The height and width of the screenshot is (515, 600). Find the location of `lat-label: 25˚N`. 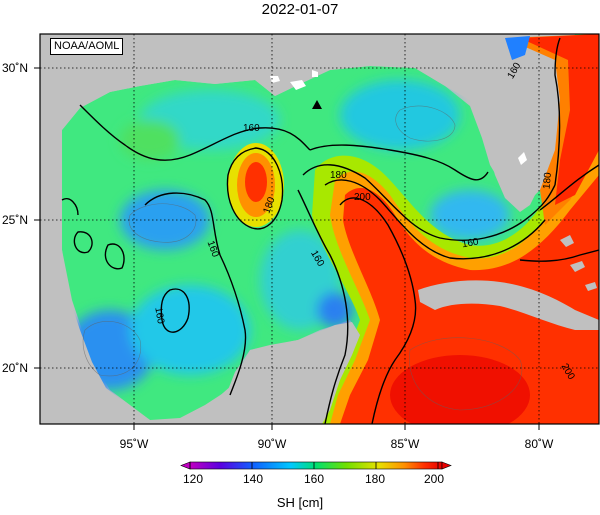

lat-label: 25˚N is located at coordinates (15, 220).